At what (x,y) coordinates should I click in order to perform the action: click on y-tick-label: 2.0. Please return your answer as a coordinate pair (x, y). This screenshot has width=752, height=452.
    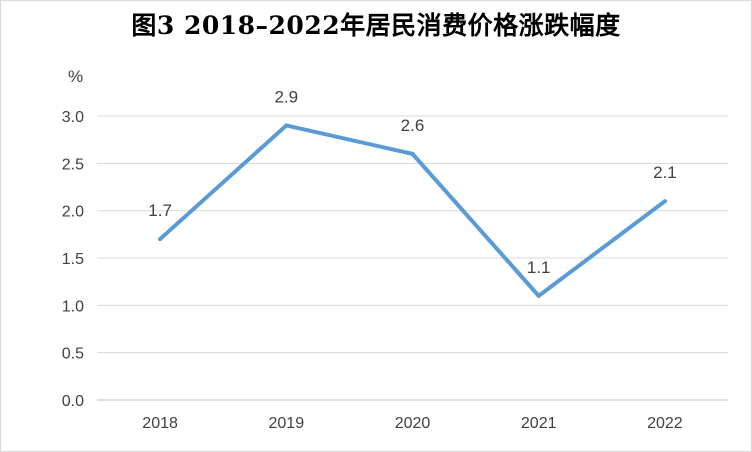
    Looking at the image, I should click on (73, 212).